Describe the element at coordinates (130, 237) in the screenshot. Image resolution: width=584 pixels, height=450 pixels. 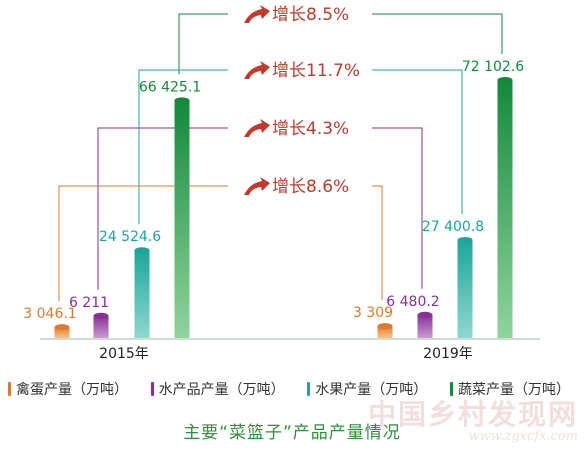
I see `value-label-fruit-2015: 24 524.6` at that location.